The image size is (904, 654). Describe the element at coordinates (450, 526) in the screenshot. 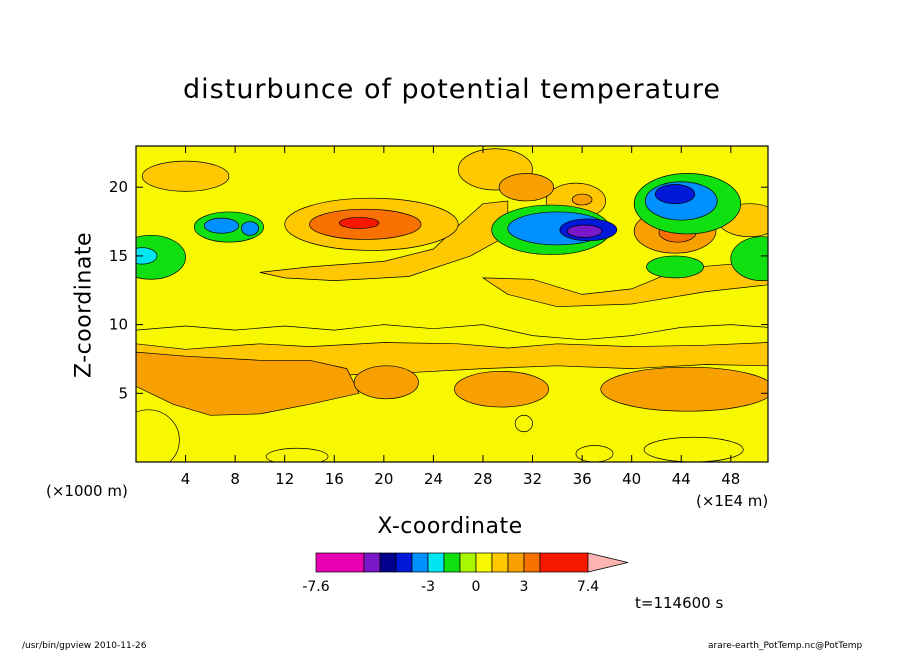

I see `x-axis-label: X-coordinate` at that location.